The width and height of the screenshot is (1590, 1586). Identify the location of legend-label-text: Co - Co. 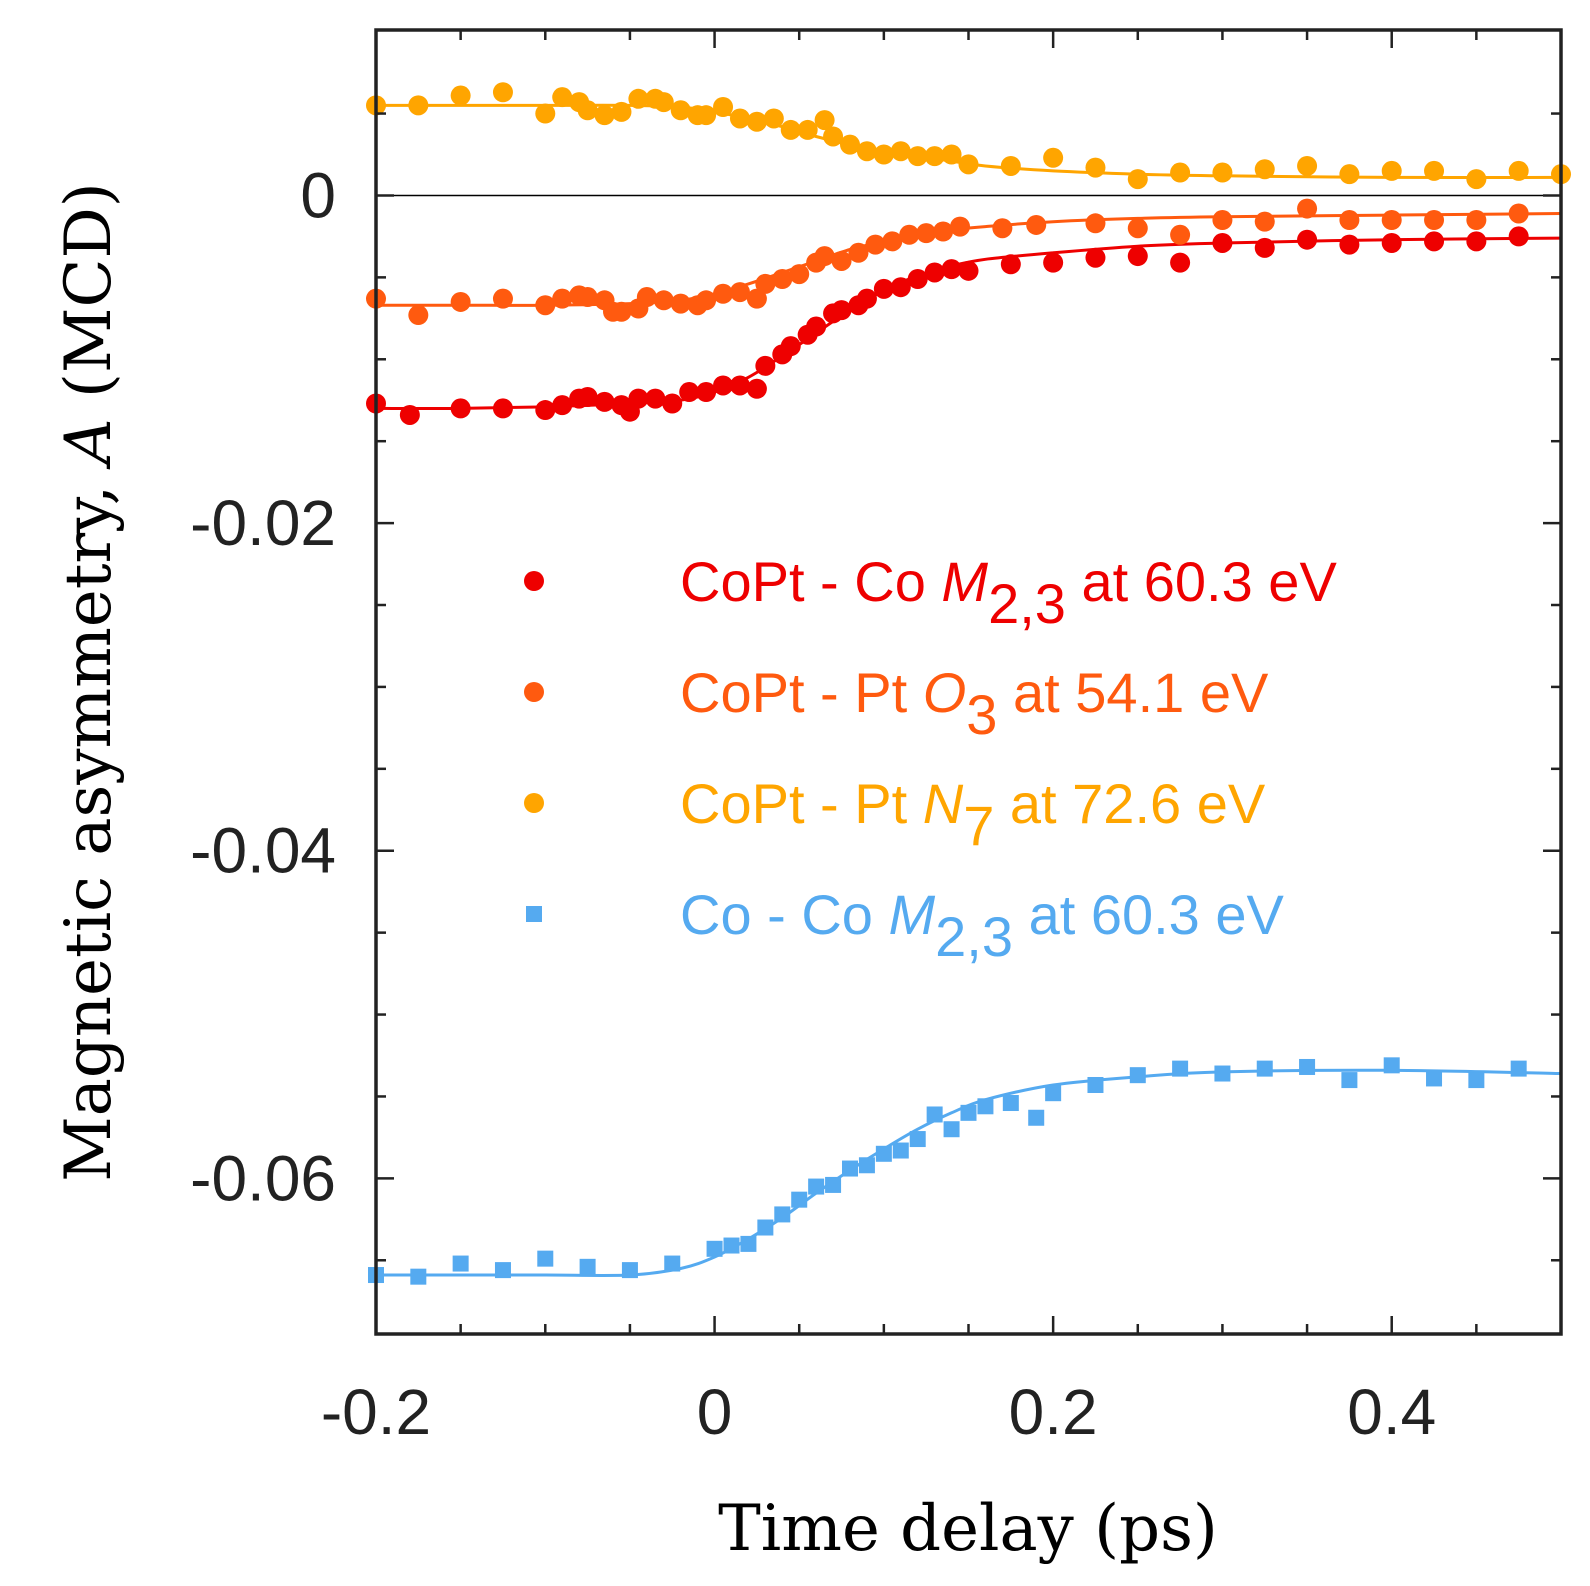
(784, 914).